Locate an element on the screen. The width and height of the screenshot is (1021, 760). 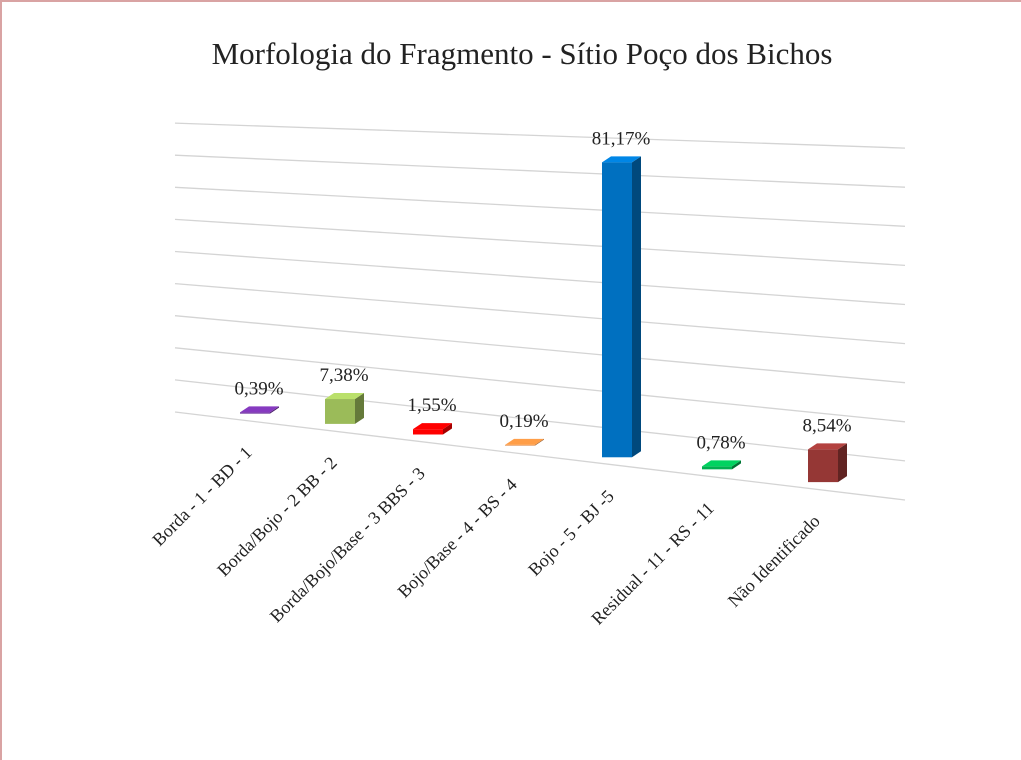
x-tick-label: Borda - 1 - BD - 1 is located at coordinates (201, 495).